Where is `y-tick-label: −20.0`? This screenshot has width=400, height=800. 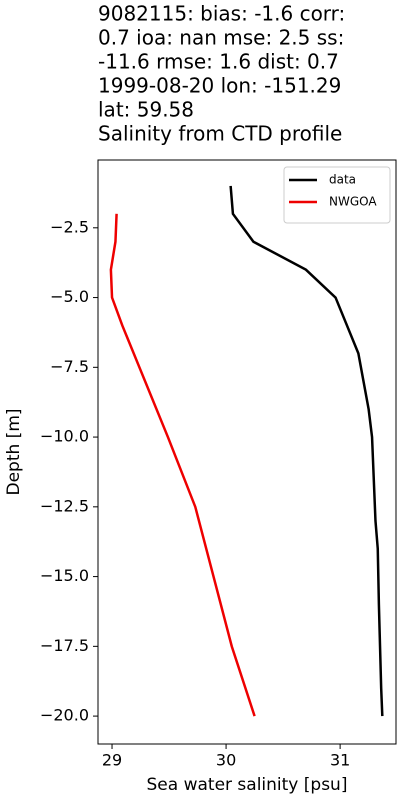
y-tick-label: −20.0 is located at coordinates (64, 715).